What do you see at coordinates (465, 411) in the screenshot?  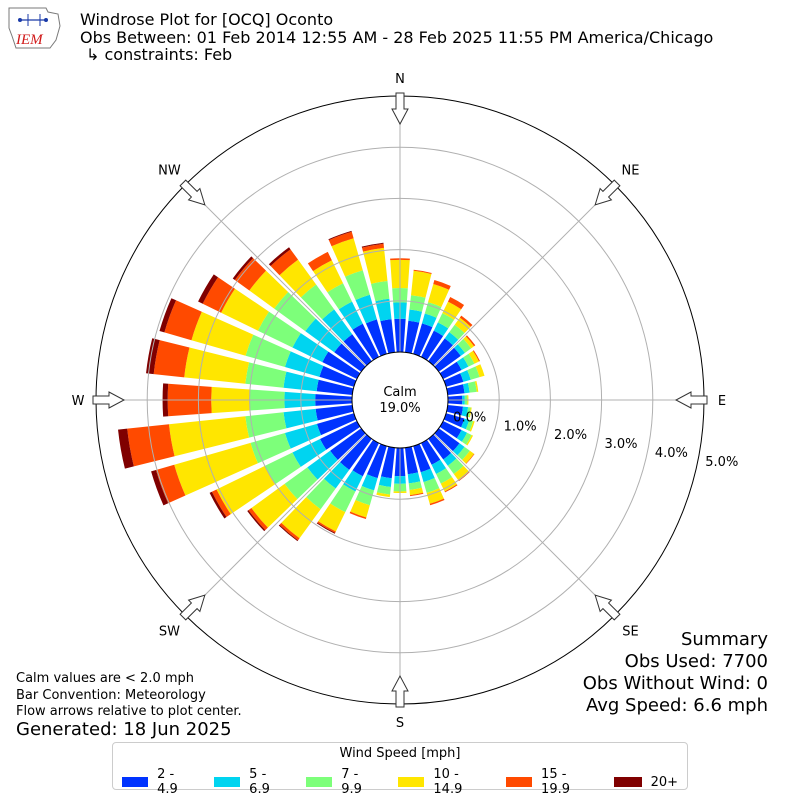 I see `bar-segment-100-bin1` at bounding box center [465, 411].